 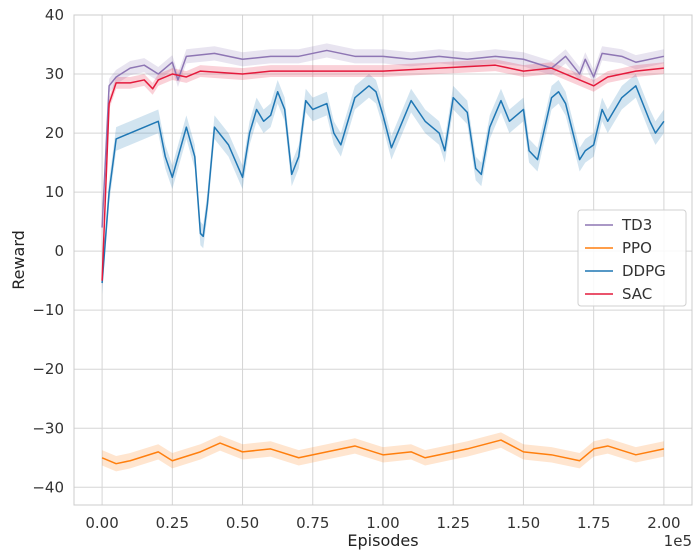 What do you see at coordinates (48, 428) in the screenshot?
I see `y-tick-label: −30` at bounding box center [48, 428].